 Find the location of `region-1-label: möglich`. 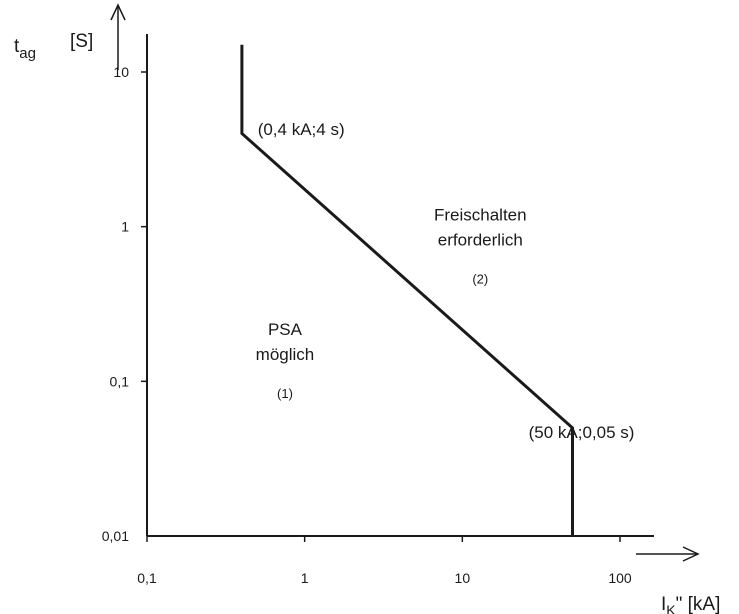

region-1-label: möglich is located at coordinates (285, 354).